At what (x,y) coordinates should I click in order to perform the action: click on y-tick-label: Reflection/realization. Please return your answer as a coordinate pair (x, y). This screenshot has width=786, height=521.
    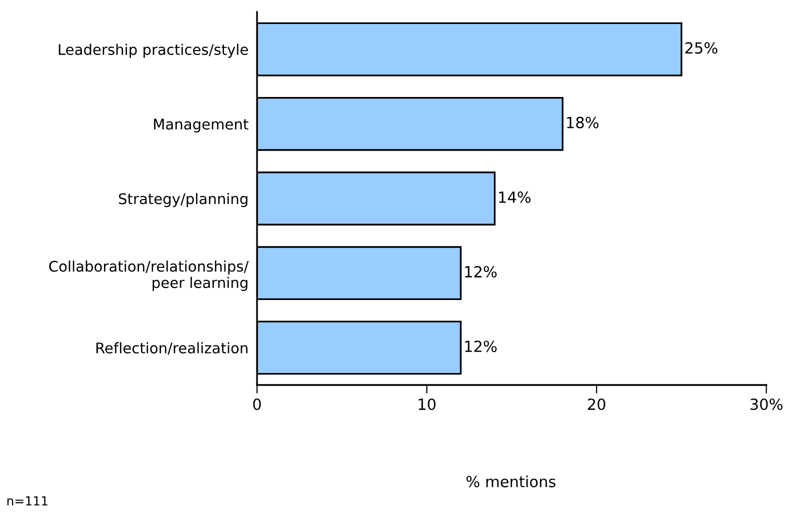
    Looking at the image, I should click on (172, 348).